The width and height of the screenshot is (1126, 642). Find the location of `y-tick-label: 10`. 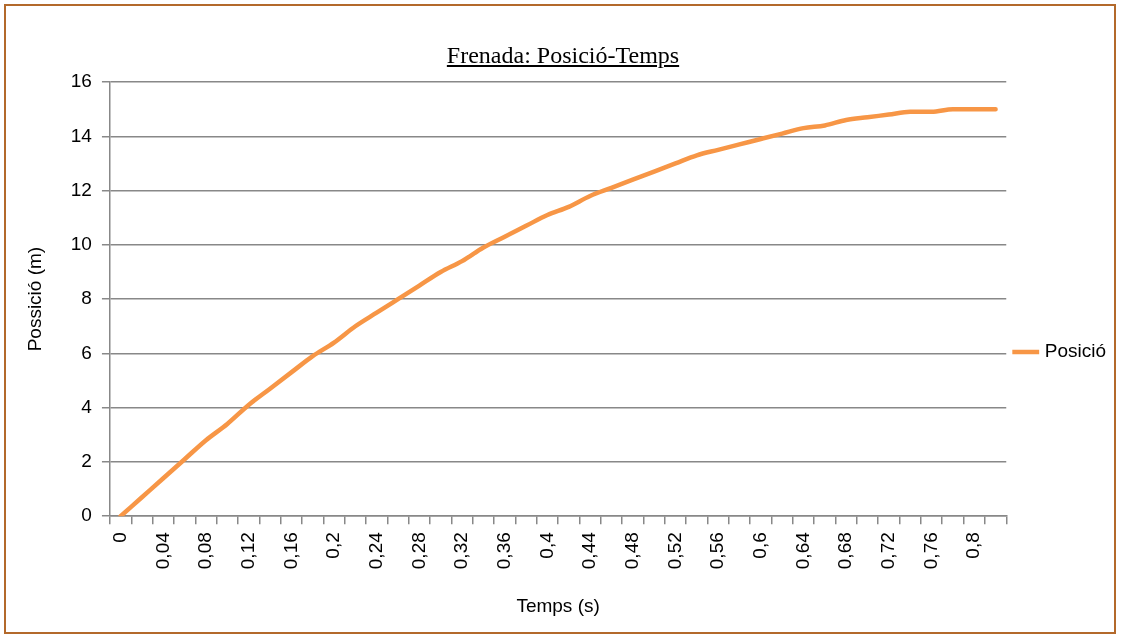

y-tick-label: 10 is located at coordinates (81, 244).